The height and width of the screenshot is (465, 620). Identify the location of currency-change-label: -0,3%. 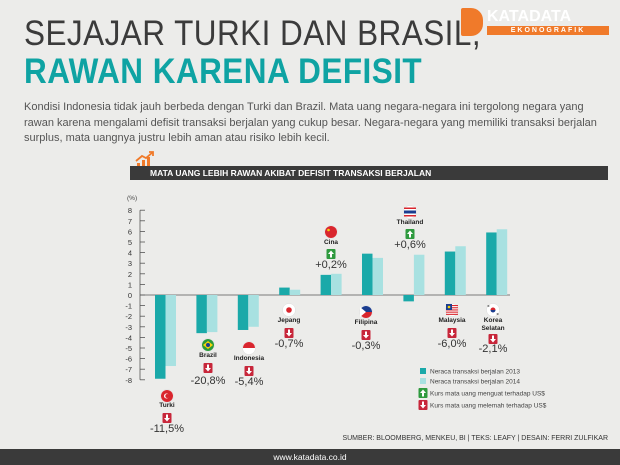
(366, 346).